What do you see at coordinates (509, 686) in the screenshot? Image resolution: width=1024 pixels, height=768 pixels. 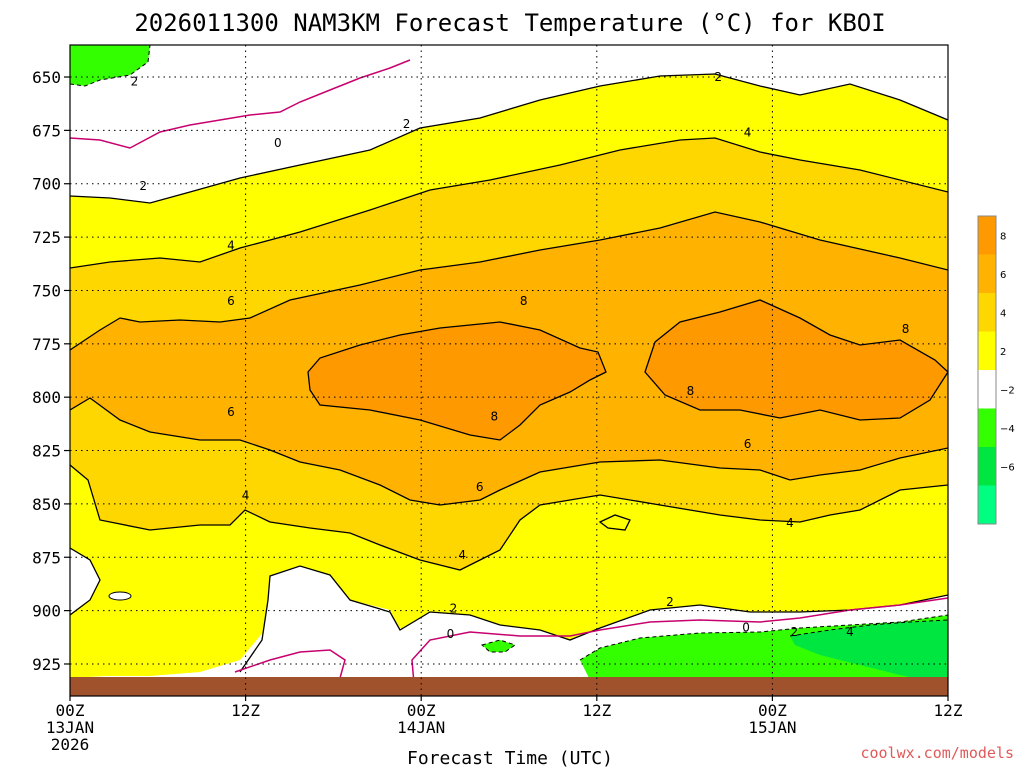 I see `ground-strip` at bounding box center [509, 686].